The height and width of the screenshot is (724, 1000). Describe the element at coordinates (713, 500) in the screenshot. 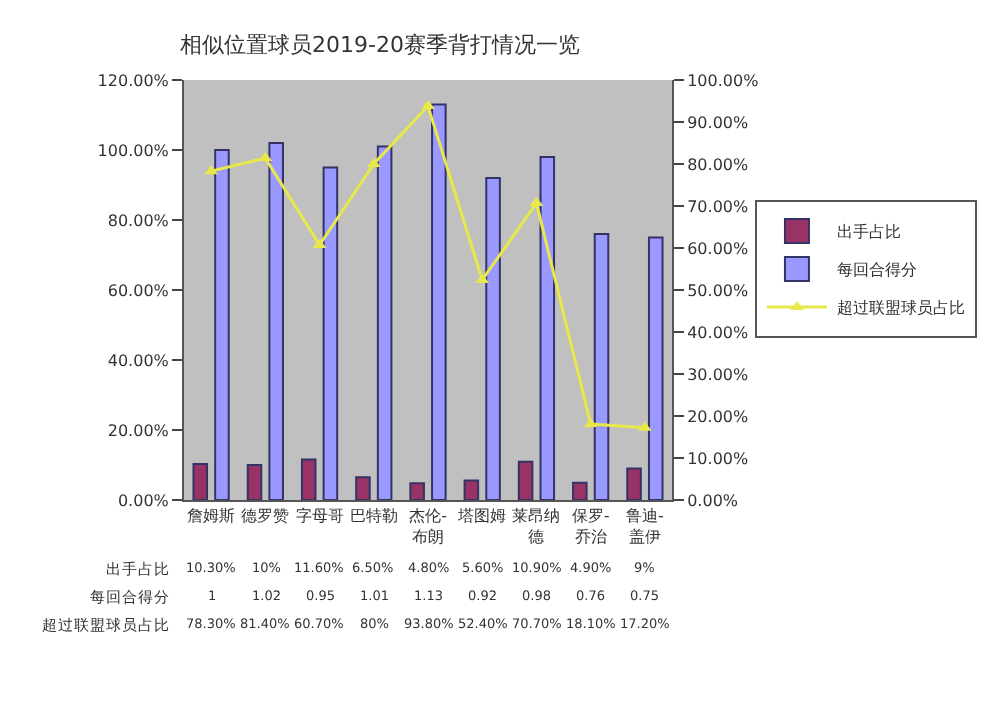

I see `y2-tick-label: 0.00%` at that location.